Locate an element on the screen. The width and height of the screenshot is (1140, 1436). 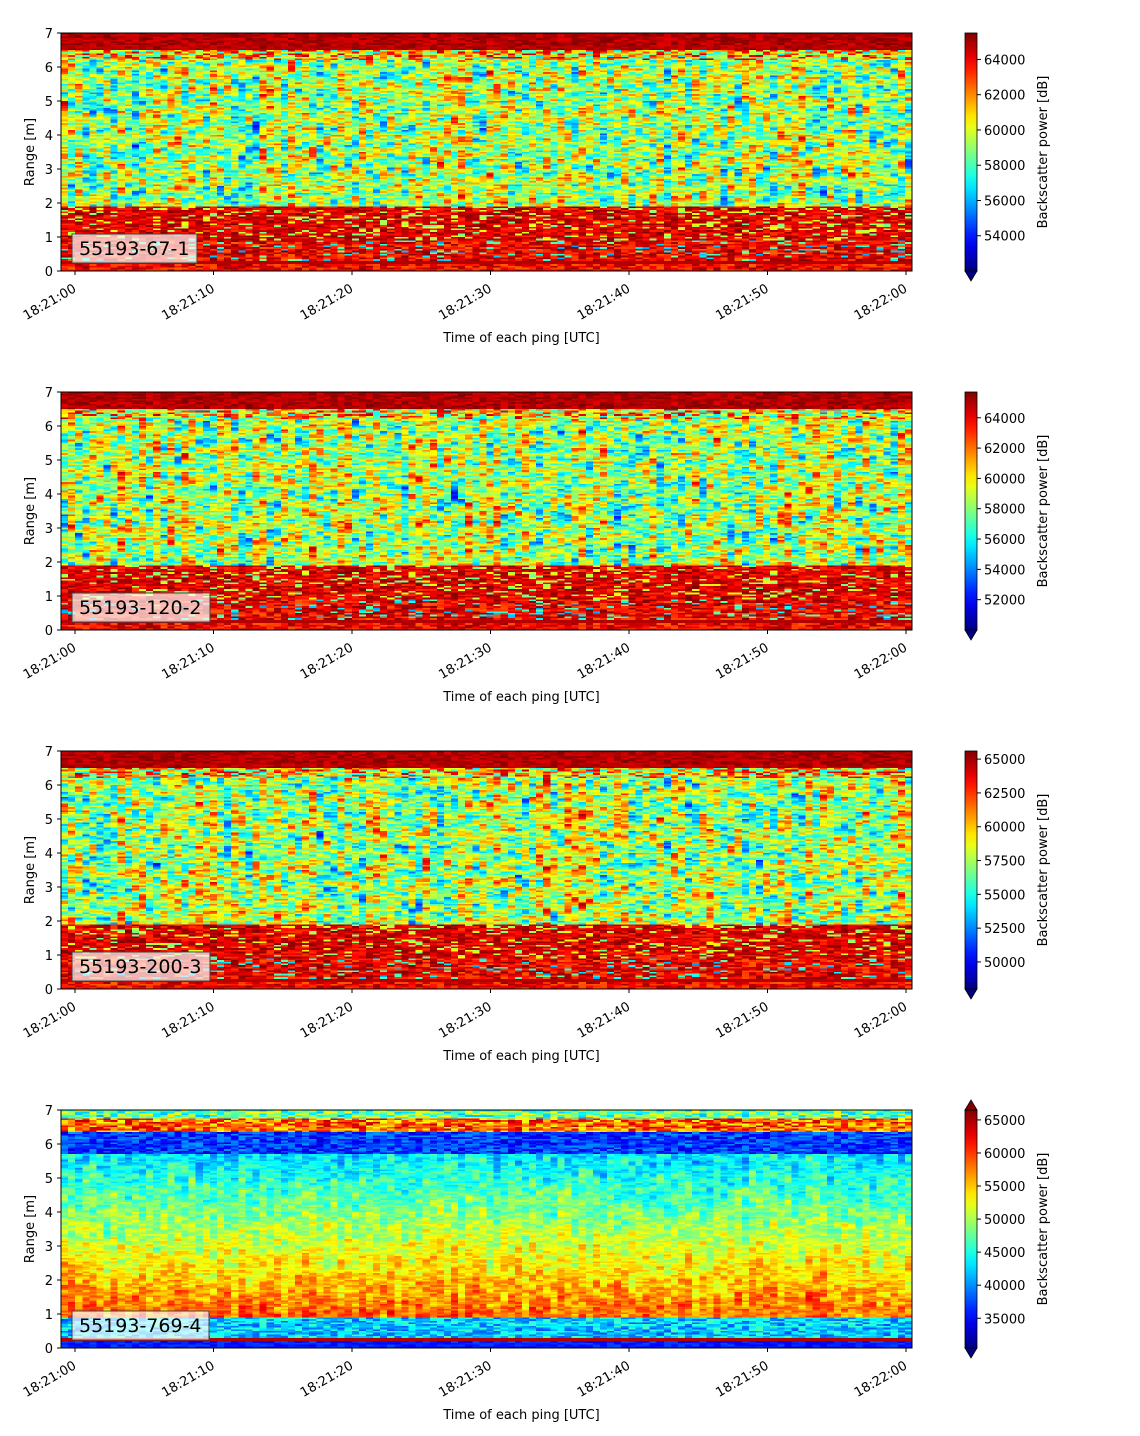
profile-label: 55193-120-2 is located at coordinates (140, 608).